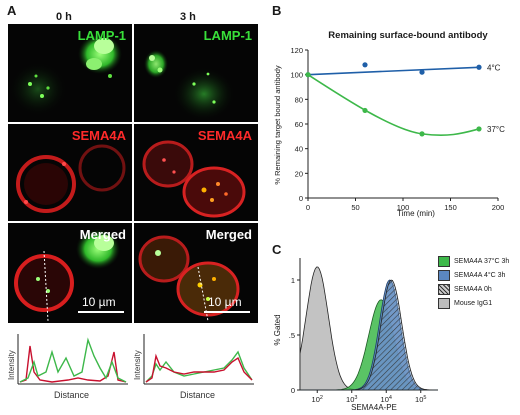 The width and height of the screenshot is (520, 415). I want to click on chart-b-ytick-label: 100, so click(296, 75).